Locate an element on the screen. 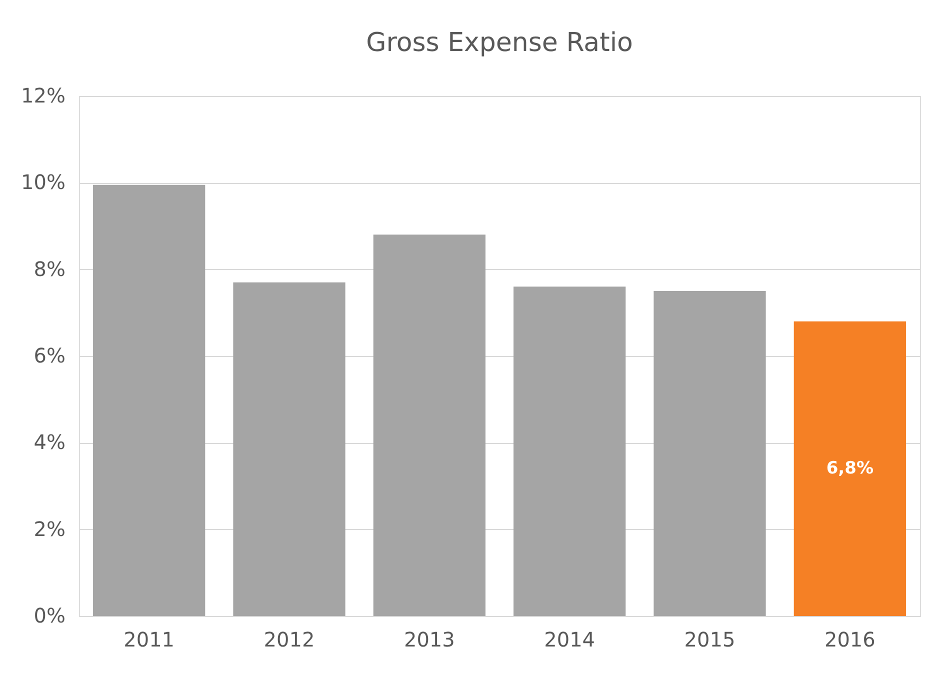  y-tick-label: 4% is located at coordinates (50, 442).